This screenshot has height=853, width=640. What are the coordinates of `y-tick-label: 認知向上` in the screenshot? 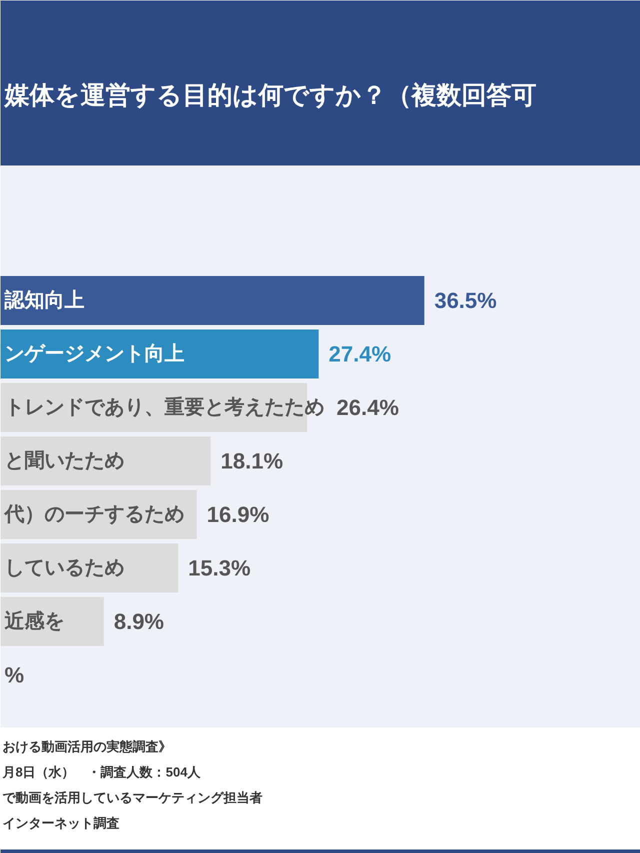 It's located at (44, 300).